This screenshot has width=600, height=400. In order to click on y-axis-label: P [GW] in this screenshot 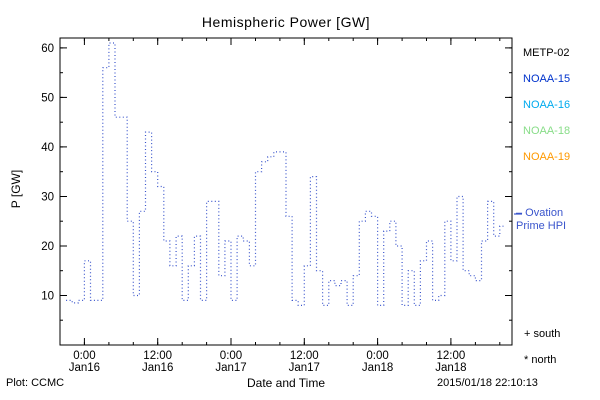, I will do `click(16, 189)`.